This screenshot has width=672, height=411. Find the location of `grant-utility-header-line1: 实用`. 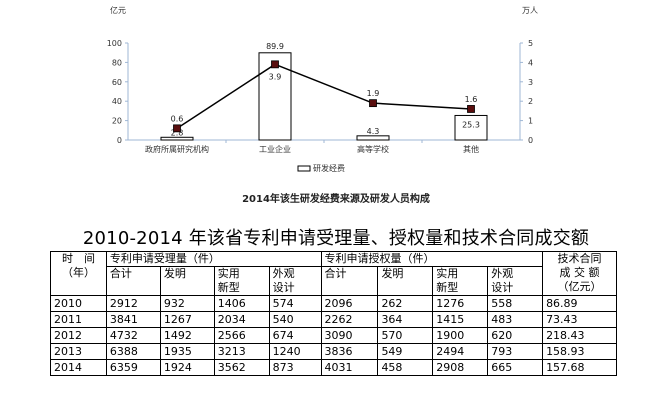

grant-utility-header-line1: 实用 is located at coordinates (447, 273).